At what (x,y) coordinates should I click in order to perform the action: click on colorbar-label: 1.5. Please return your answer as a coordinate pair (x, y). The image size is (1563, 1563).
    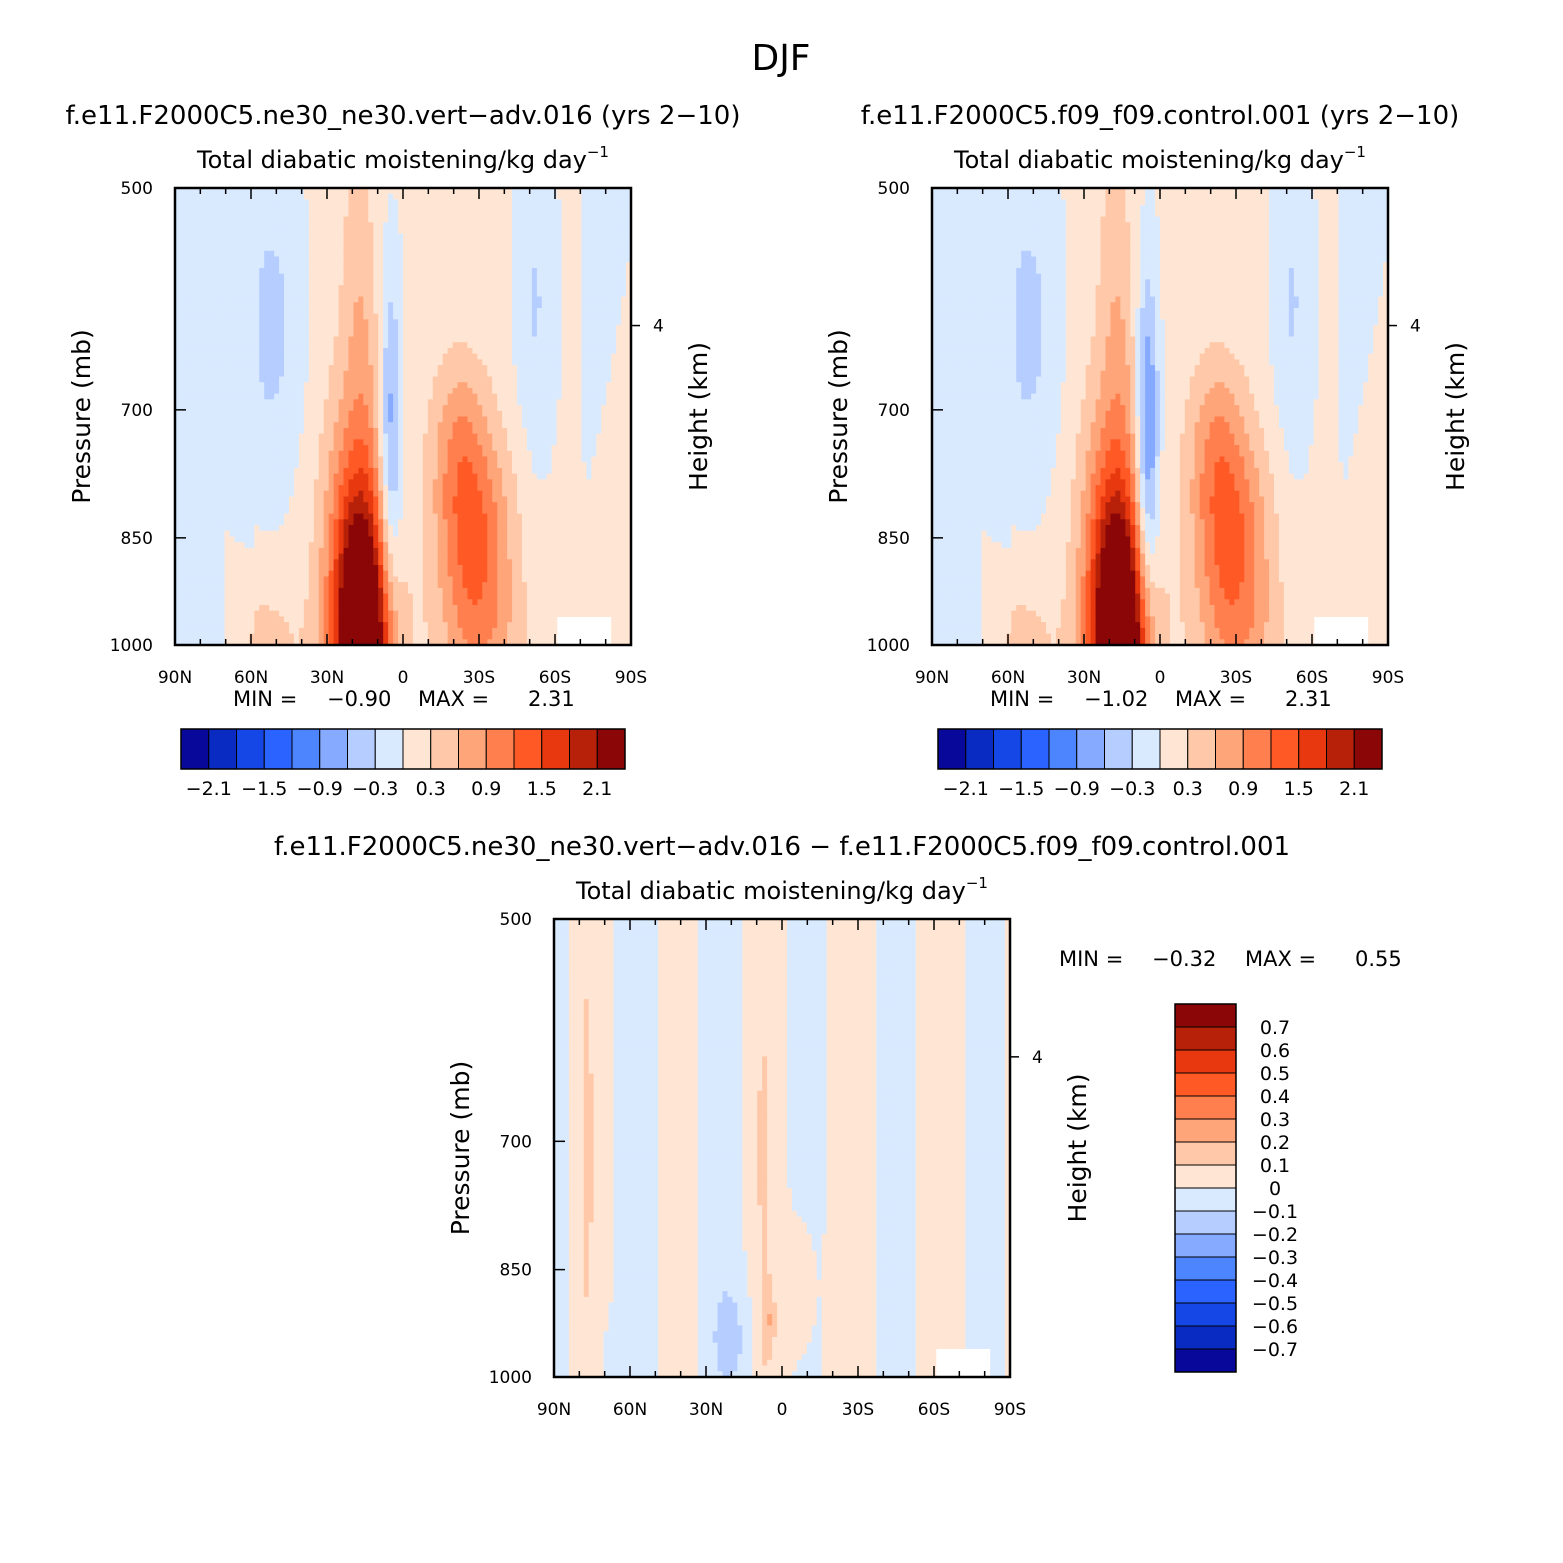
    Looking at the image, I should click on (542, 789).